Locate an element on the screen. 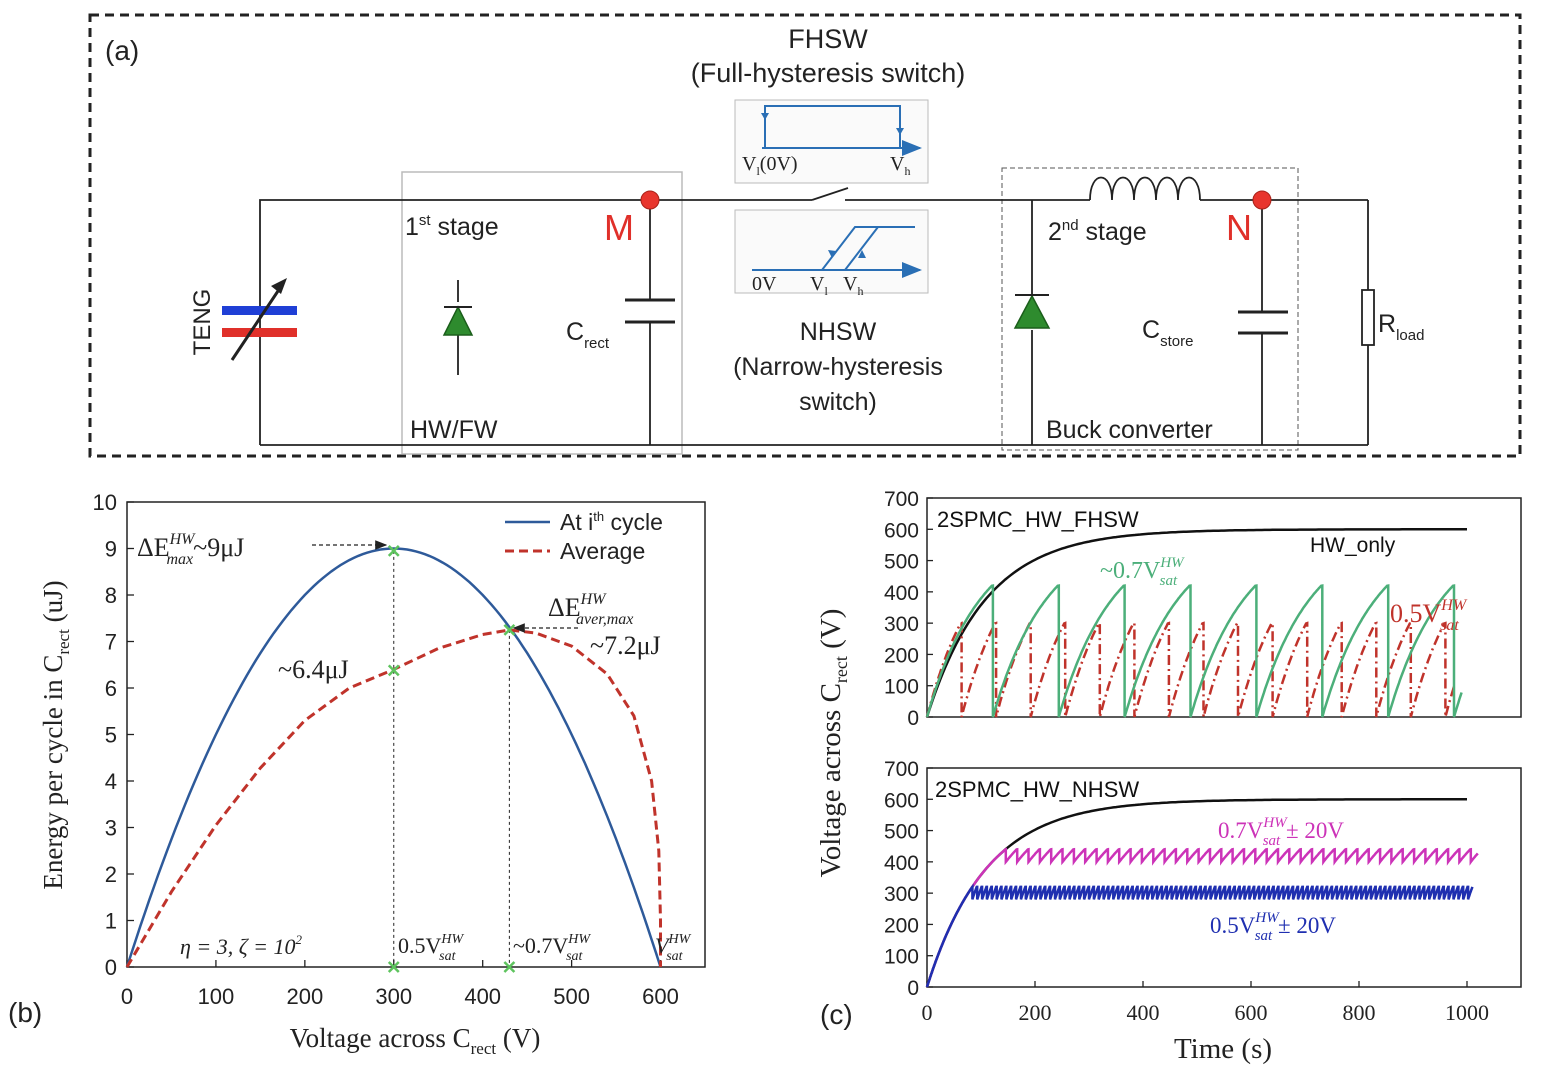 This screenshot has width=1552, height=1074. stage1-label: 1st stage is located at coordinates (452, 226).